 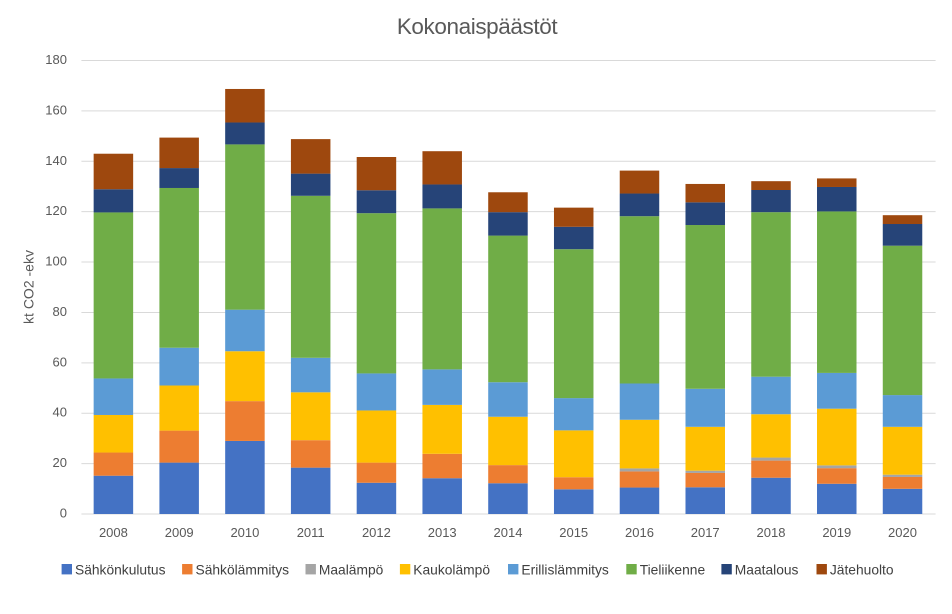 What do you see at coordinates (767, 569) in the screenshot?
I see `svg-text: Maatalous` at bounding box center [767, 569].